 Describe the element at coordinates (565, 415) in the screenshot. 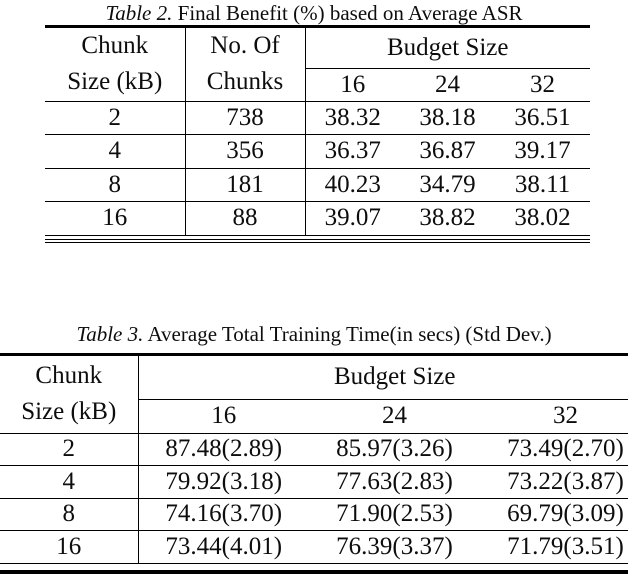

I see `table3-header-budget-32: 32` at that location.